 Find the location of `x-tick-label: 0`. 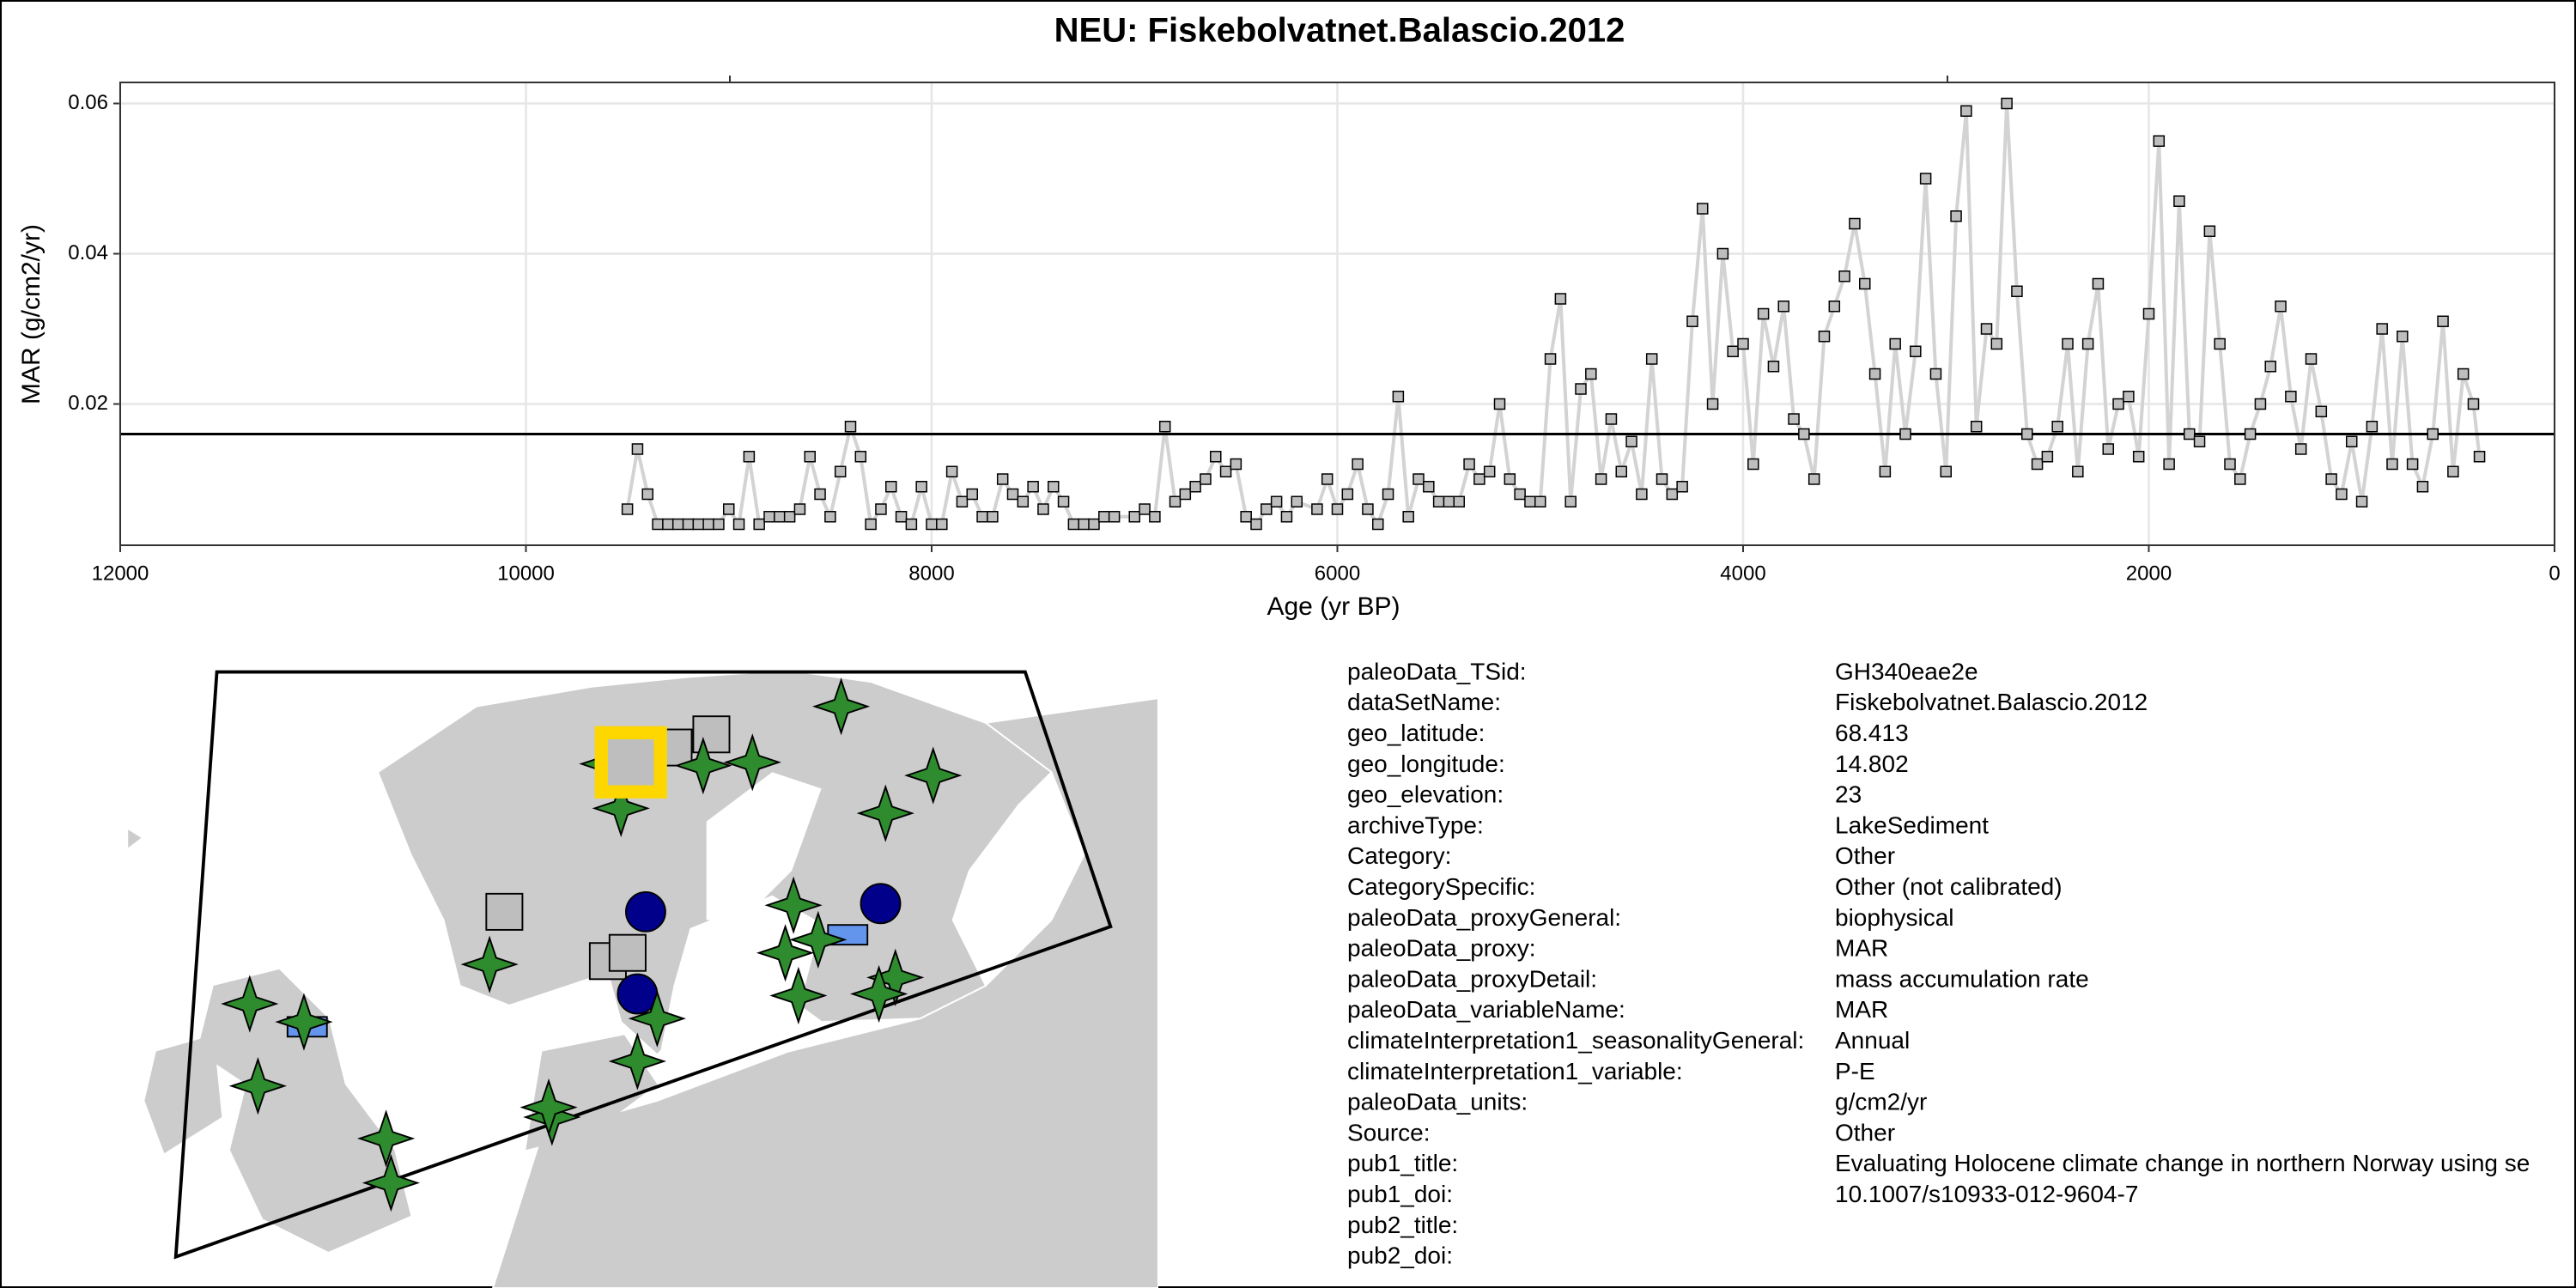

x-tick-label: 0 is located at coordinates (2554, 574).